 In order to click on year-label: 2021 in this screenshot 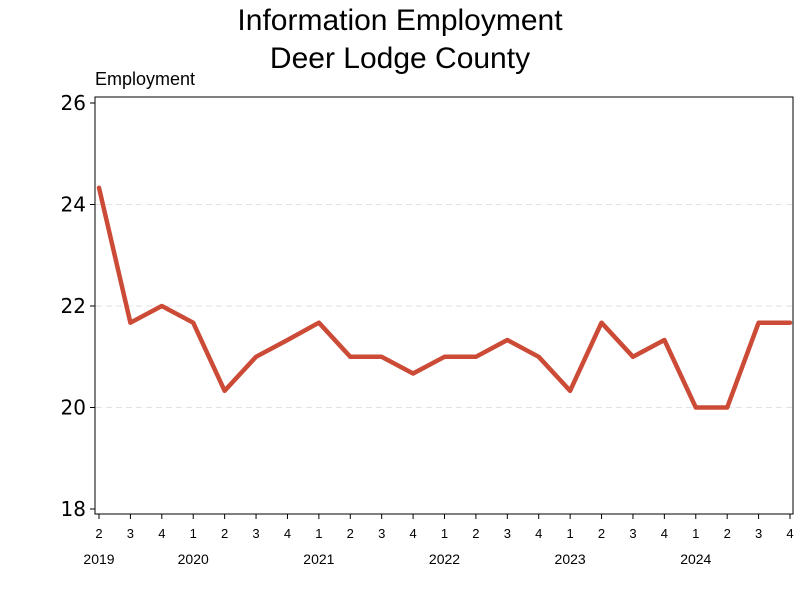, I will do `click(318, 559)`.